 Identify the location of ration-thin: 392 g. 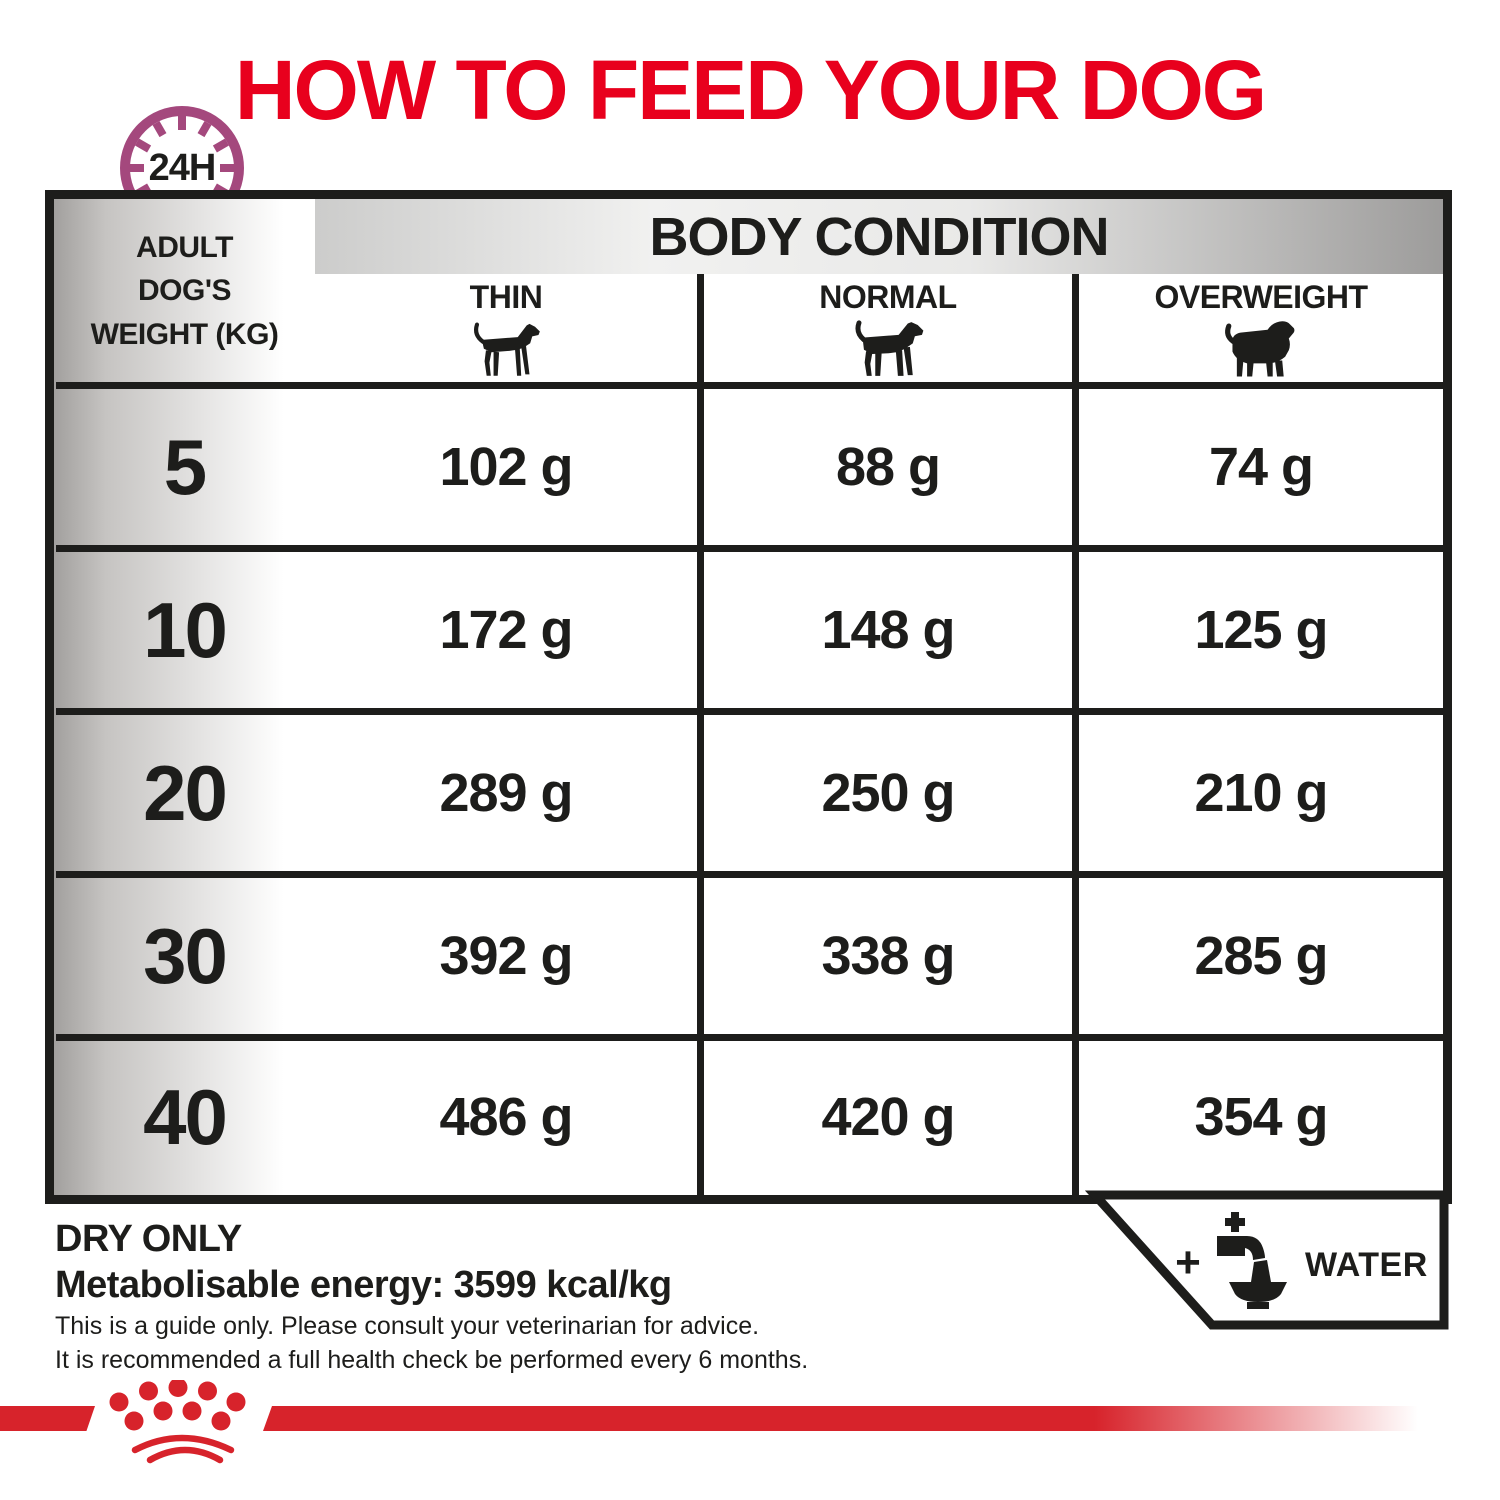
(506, 956).